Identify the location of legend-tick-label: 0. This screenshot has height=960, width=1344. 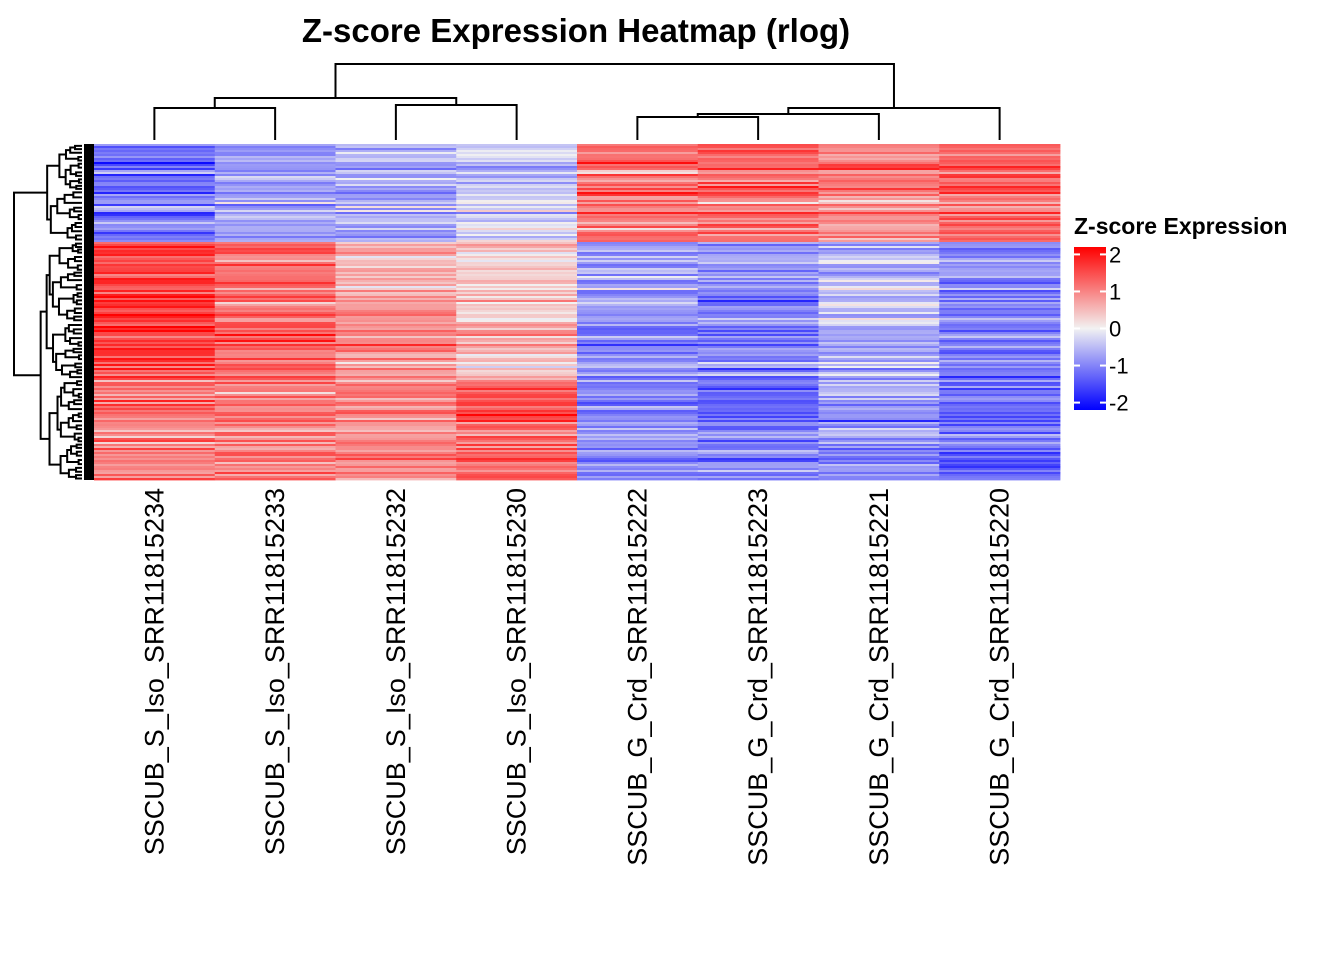
(1115, 329).